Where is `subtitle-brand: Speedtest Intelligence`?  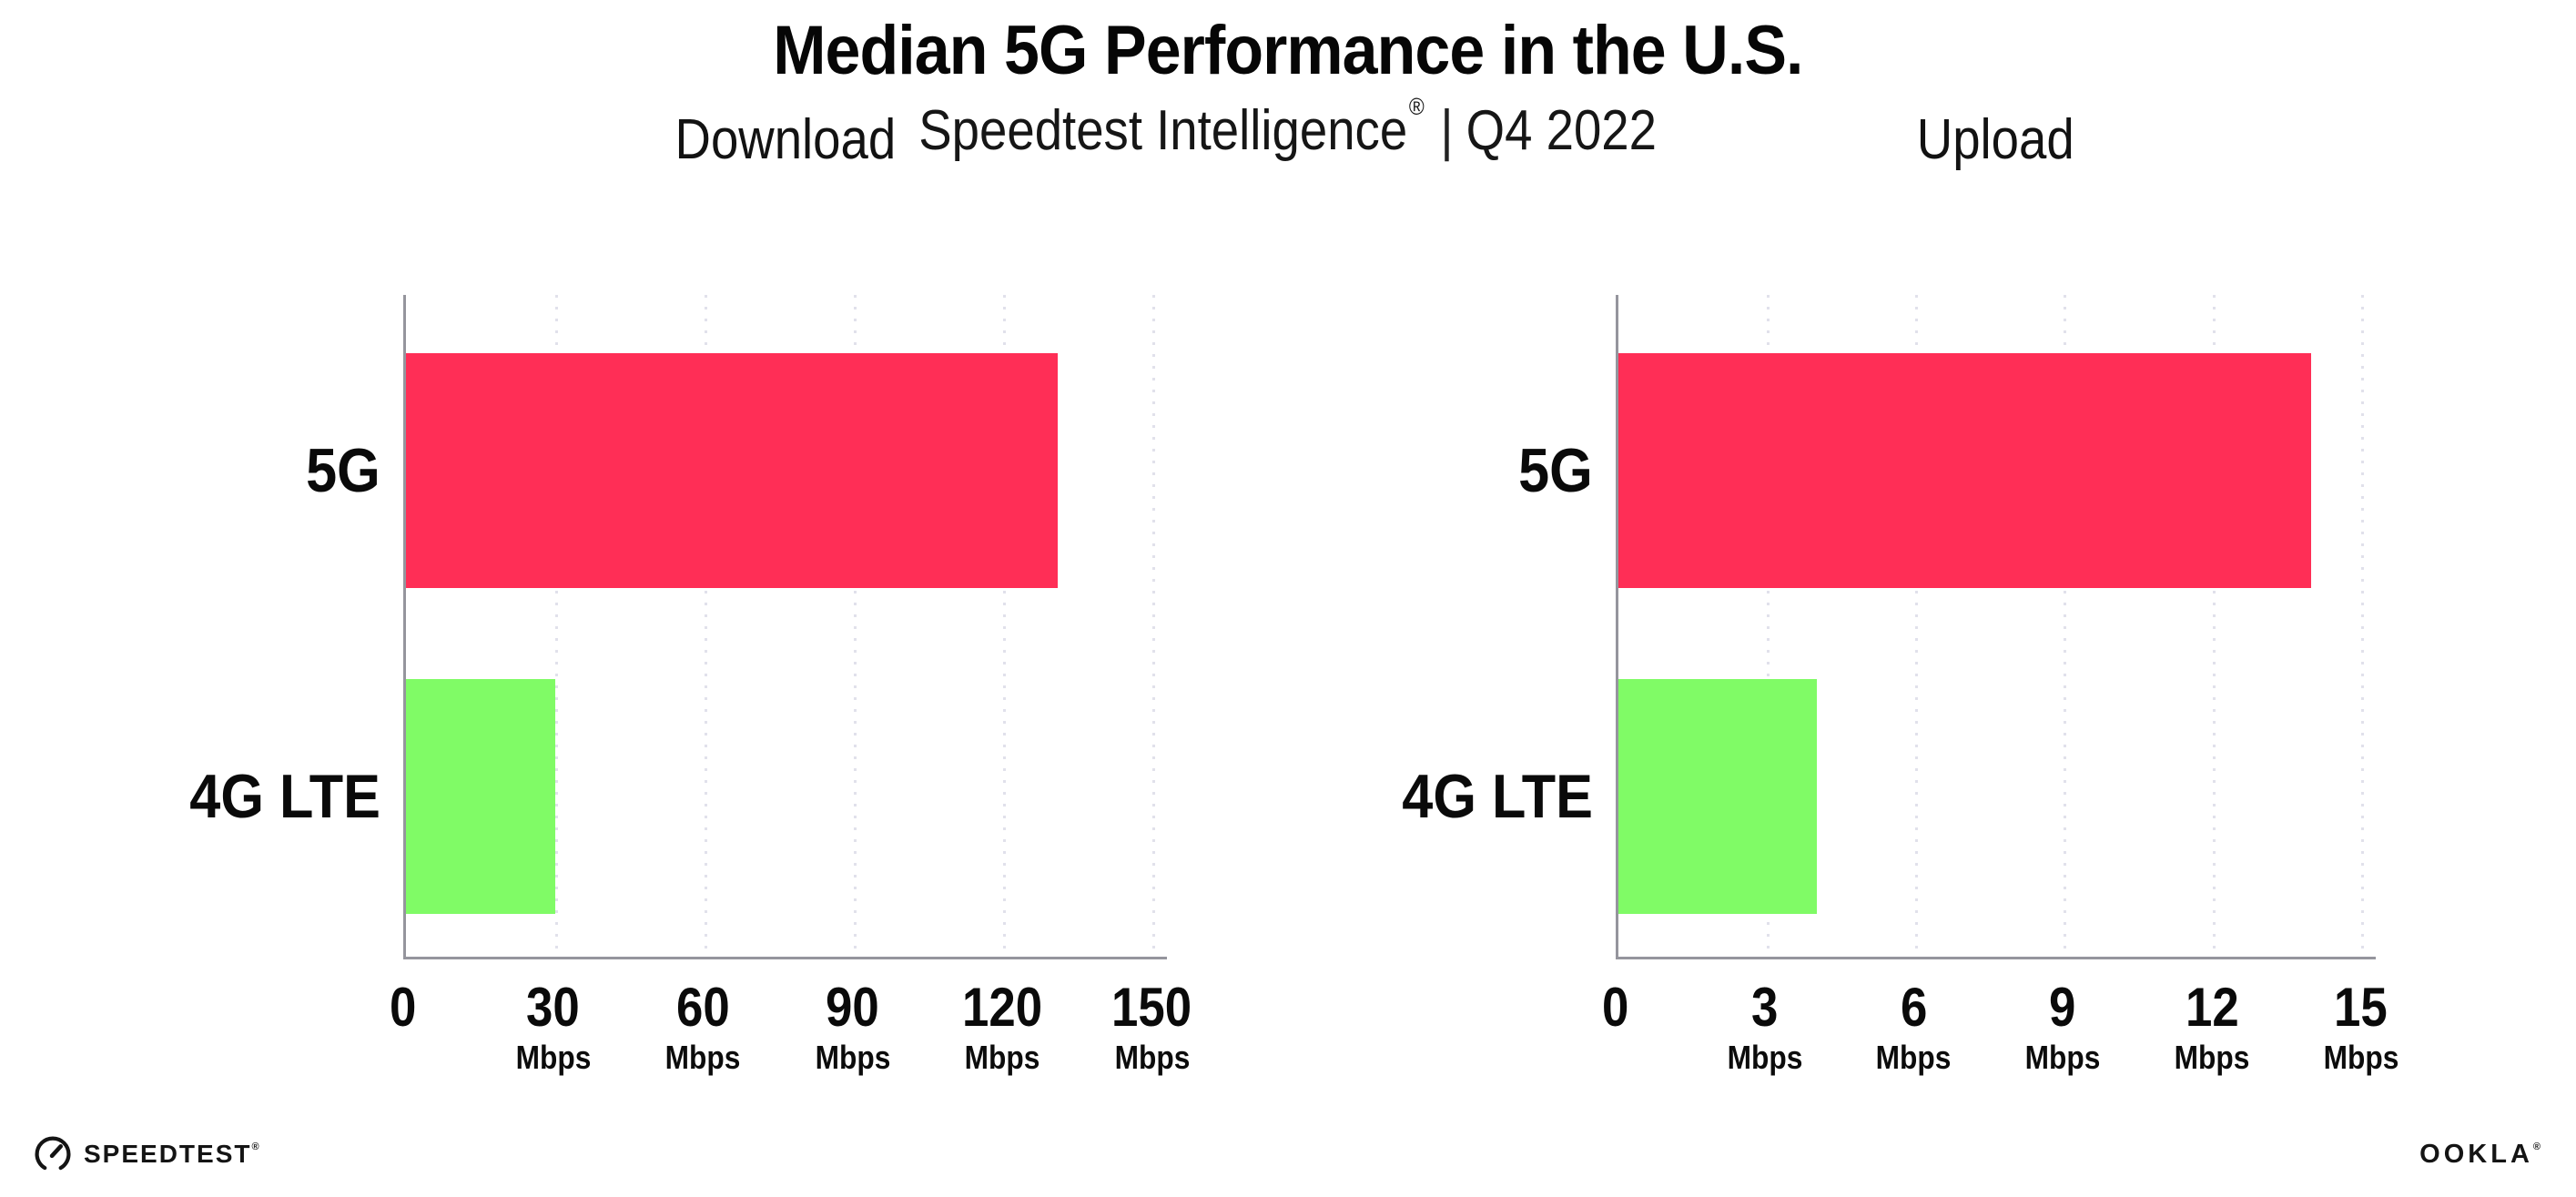
subtitle-brand: Speedtest Intelligence is located at coordinates (1163, 130).